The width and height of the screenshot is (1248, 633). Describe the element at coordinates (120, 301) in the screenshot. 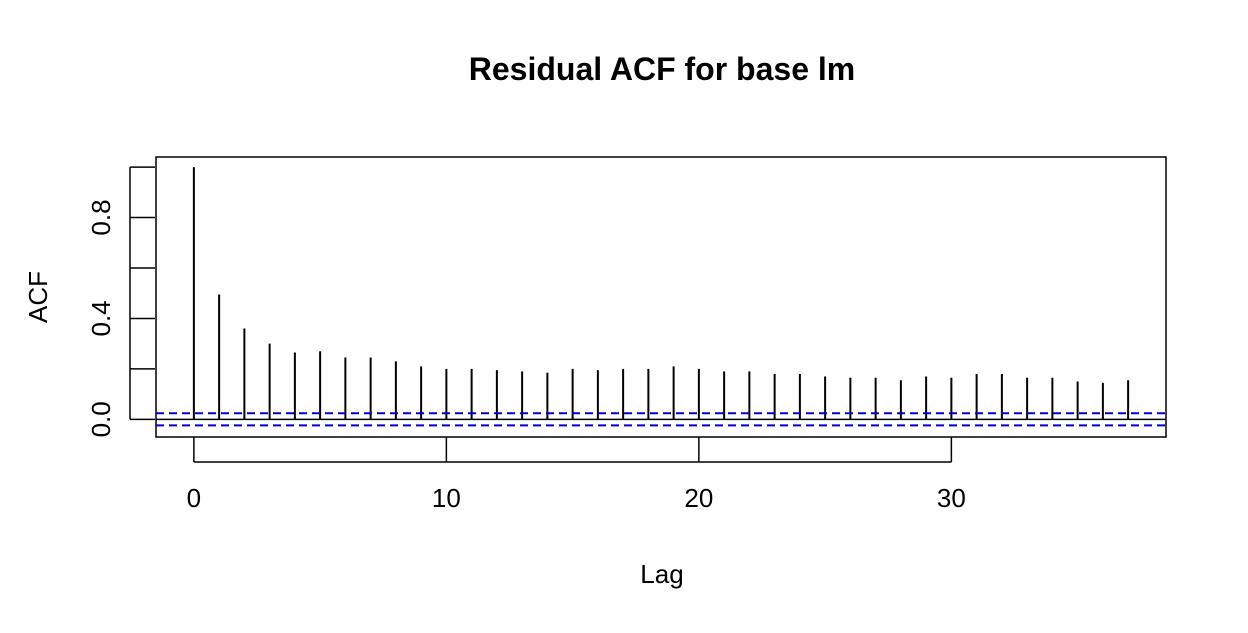

I see `y-axis: 0.0 0.4 0.8` at that location.